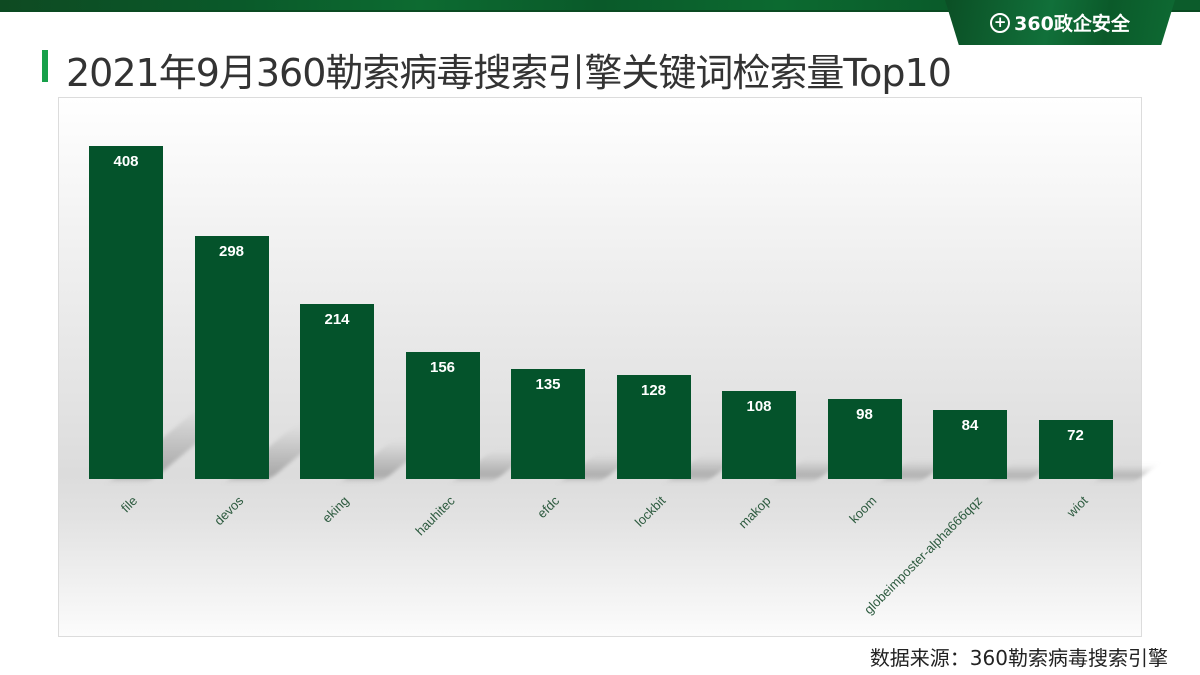  I want to click on x-axis-label: hauhitec, so click(434, 516).